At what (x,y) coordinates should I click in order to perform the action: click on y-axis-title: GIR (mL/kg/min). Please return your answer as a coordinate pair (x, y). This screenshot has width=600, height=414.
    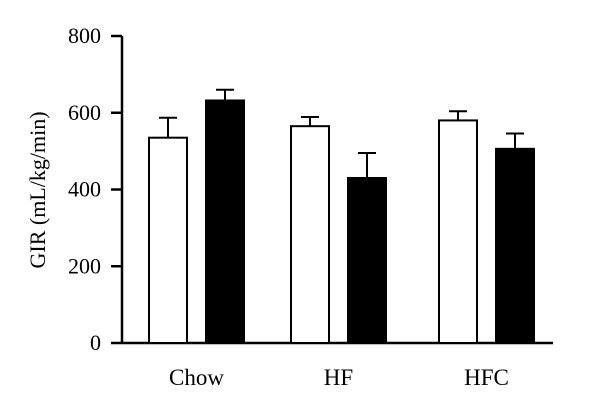
    Looking at the image, I should click on (37, 189).